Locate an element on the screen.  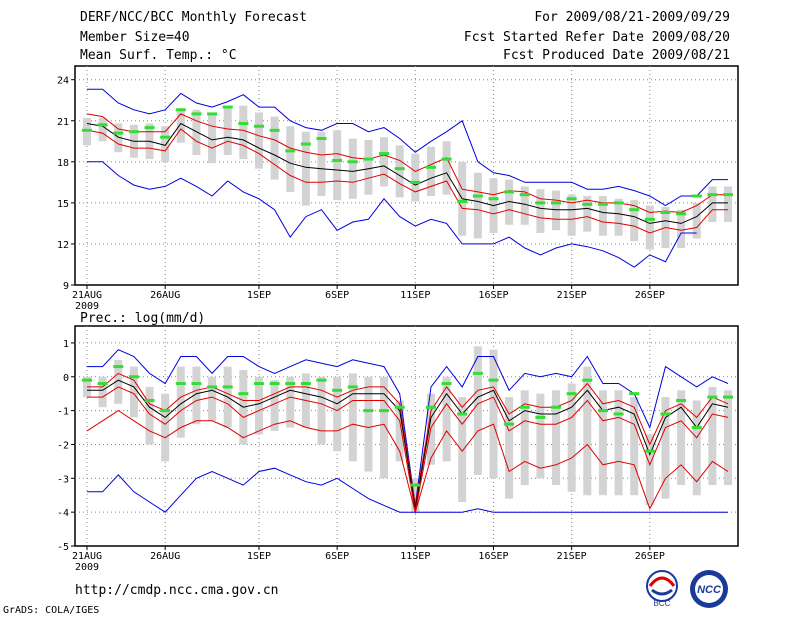
x-tick-label: 21SEP is located at coordinates (572, 556).